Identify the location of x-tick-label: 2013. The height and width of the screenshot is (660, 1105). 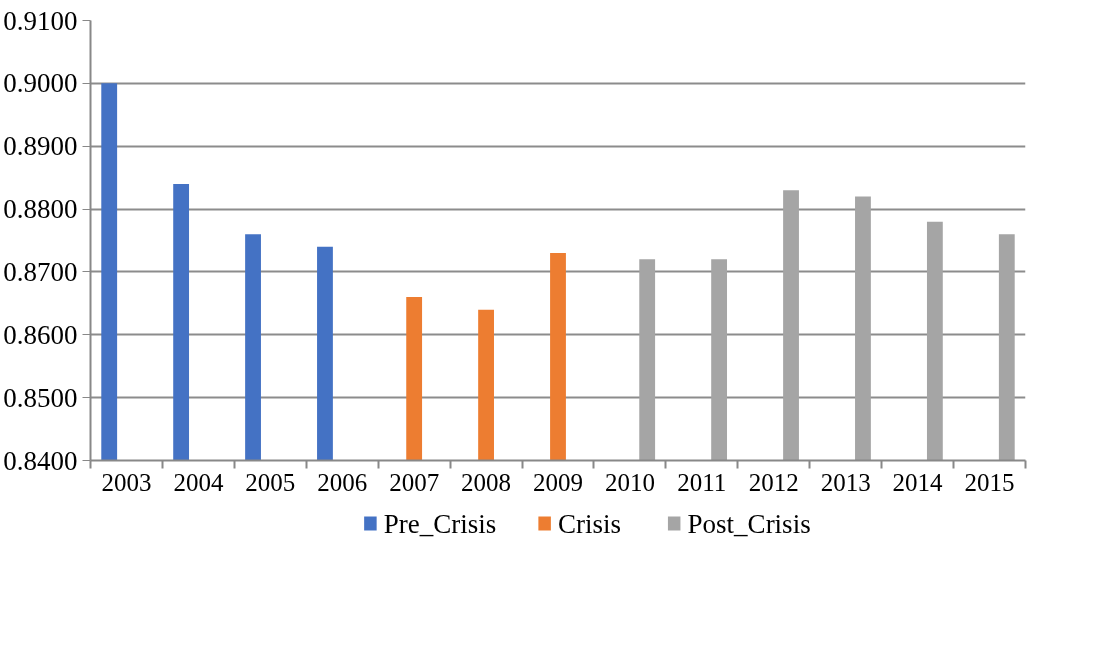
(845, 482).